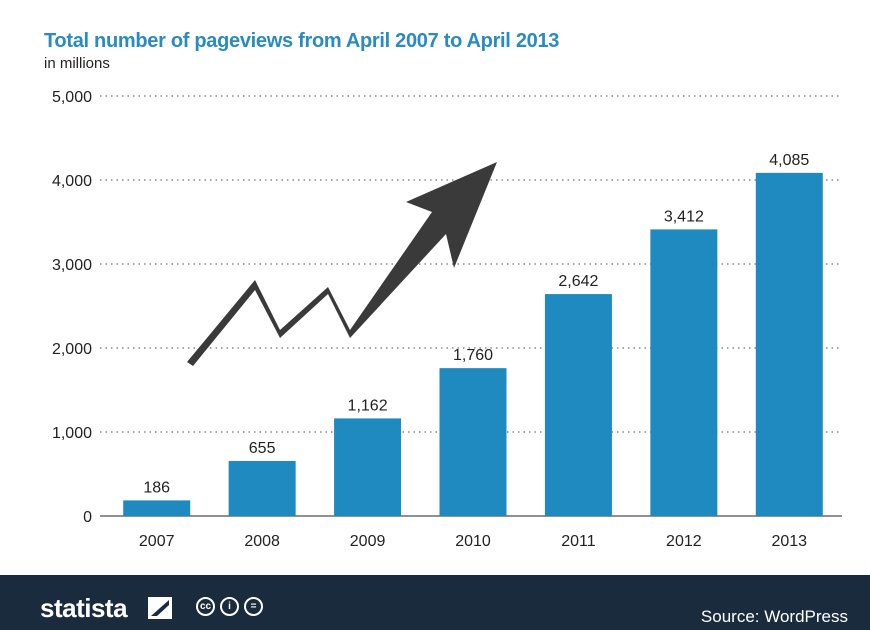  What do you see at coordinates (368, 541) in the screenshot?
I see `x-tick-label: 2009` at bounding box center [368, 541].